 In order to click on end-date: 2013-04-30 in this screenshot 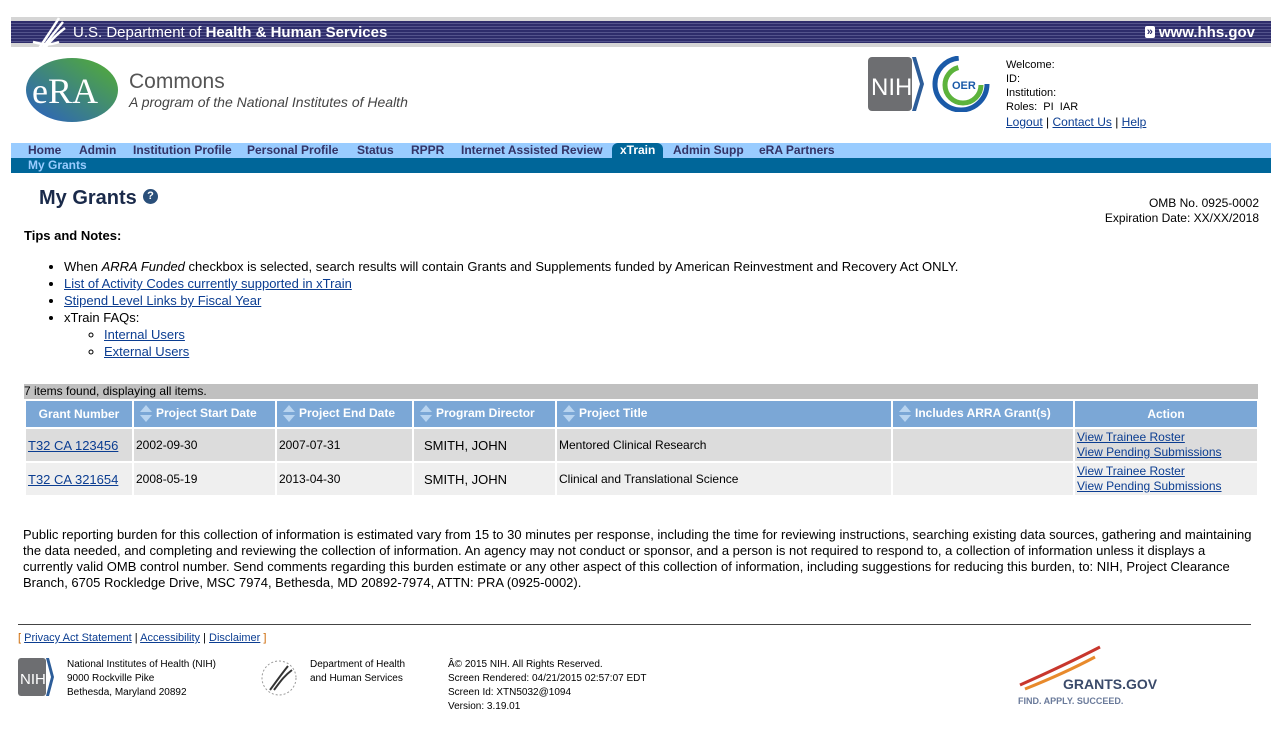, I will do `click(344, 479)`.